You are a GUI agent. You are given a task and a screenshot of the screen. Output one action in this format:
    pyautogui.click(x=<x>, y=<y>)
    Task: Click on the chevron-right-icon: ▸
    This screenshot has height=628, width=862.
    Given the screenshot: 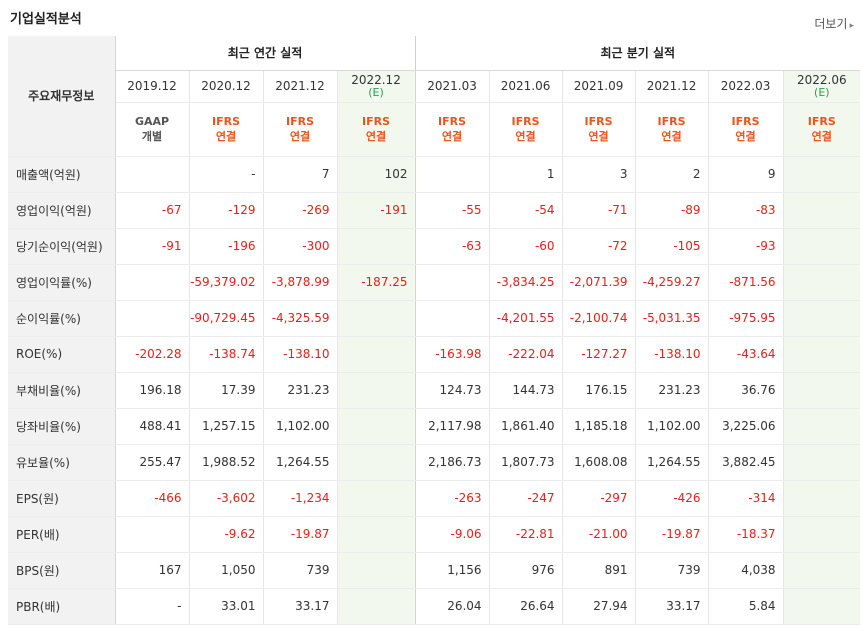 What is the action you would take?
    pyautogui.click(x=851, y=26)
    